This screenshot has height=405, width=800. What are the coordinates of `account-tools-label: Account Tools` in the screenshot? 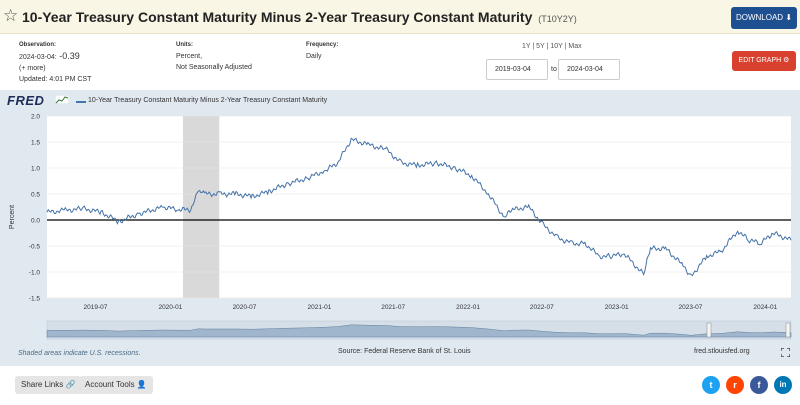 It's located at (110, 384).